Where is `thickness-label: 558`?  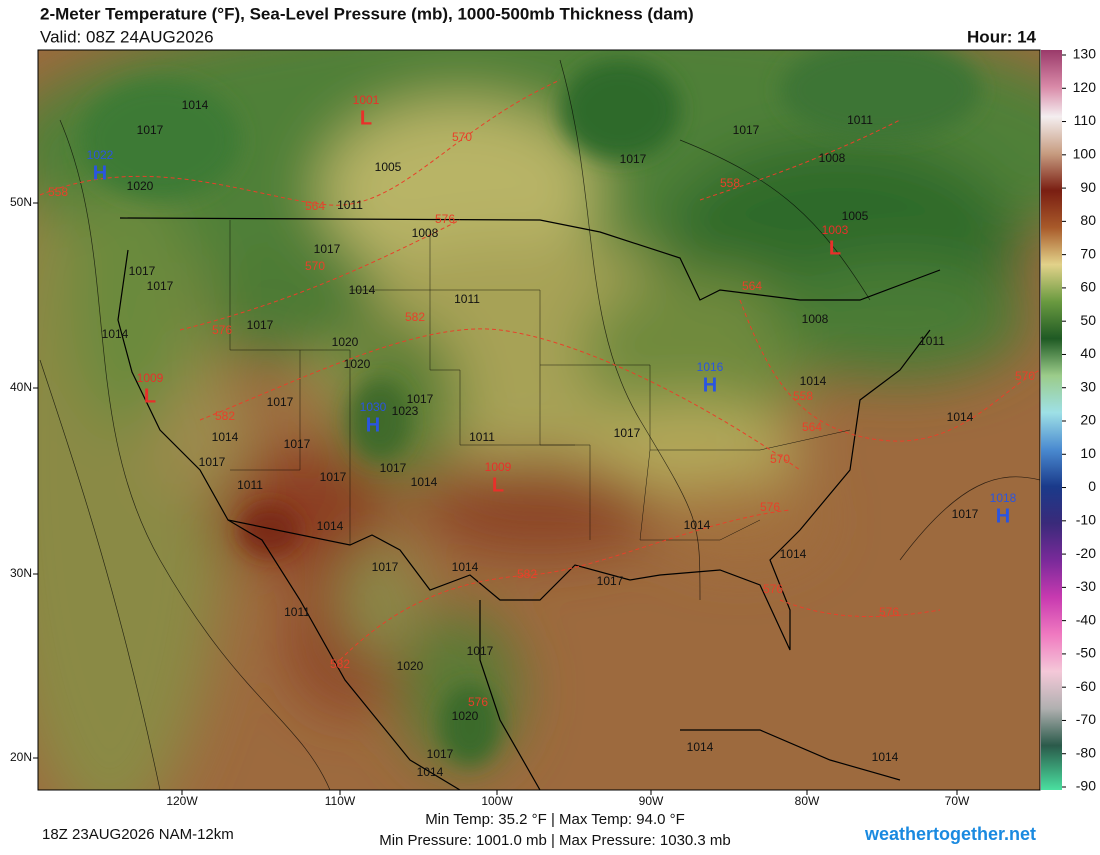
thickness-label: 558 is located at coordinates (730, 183).